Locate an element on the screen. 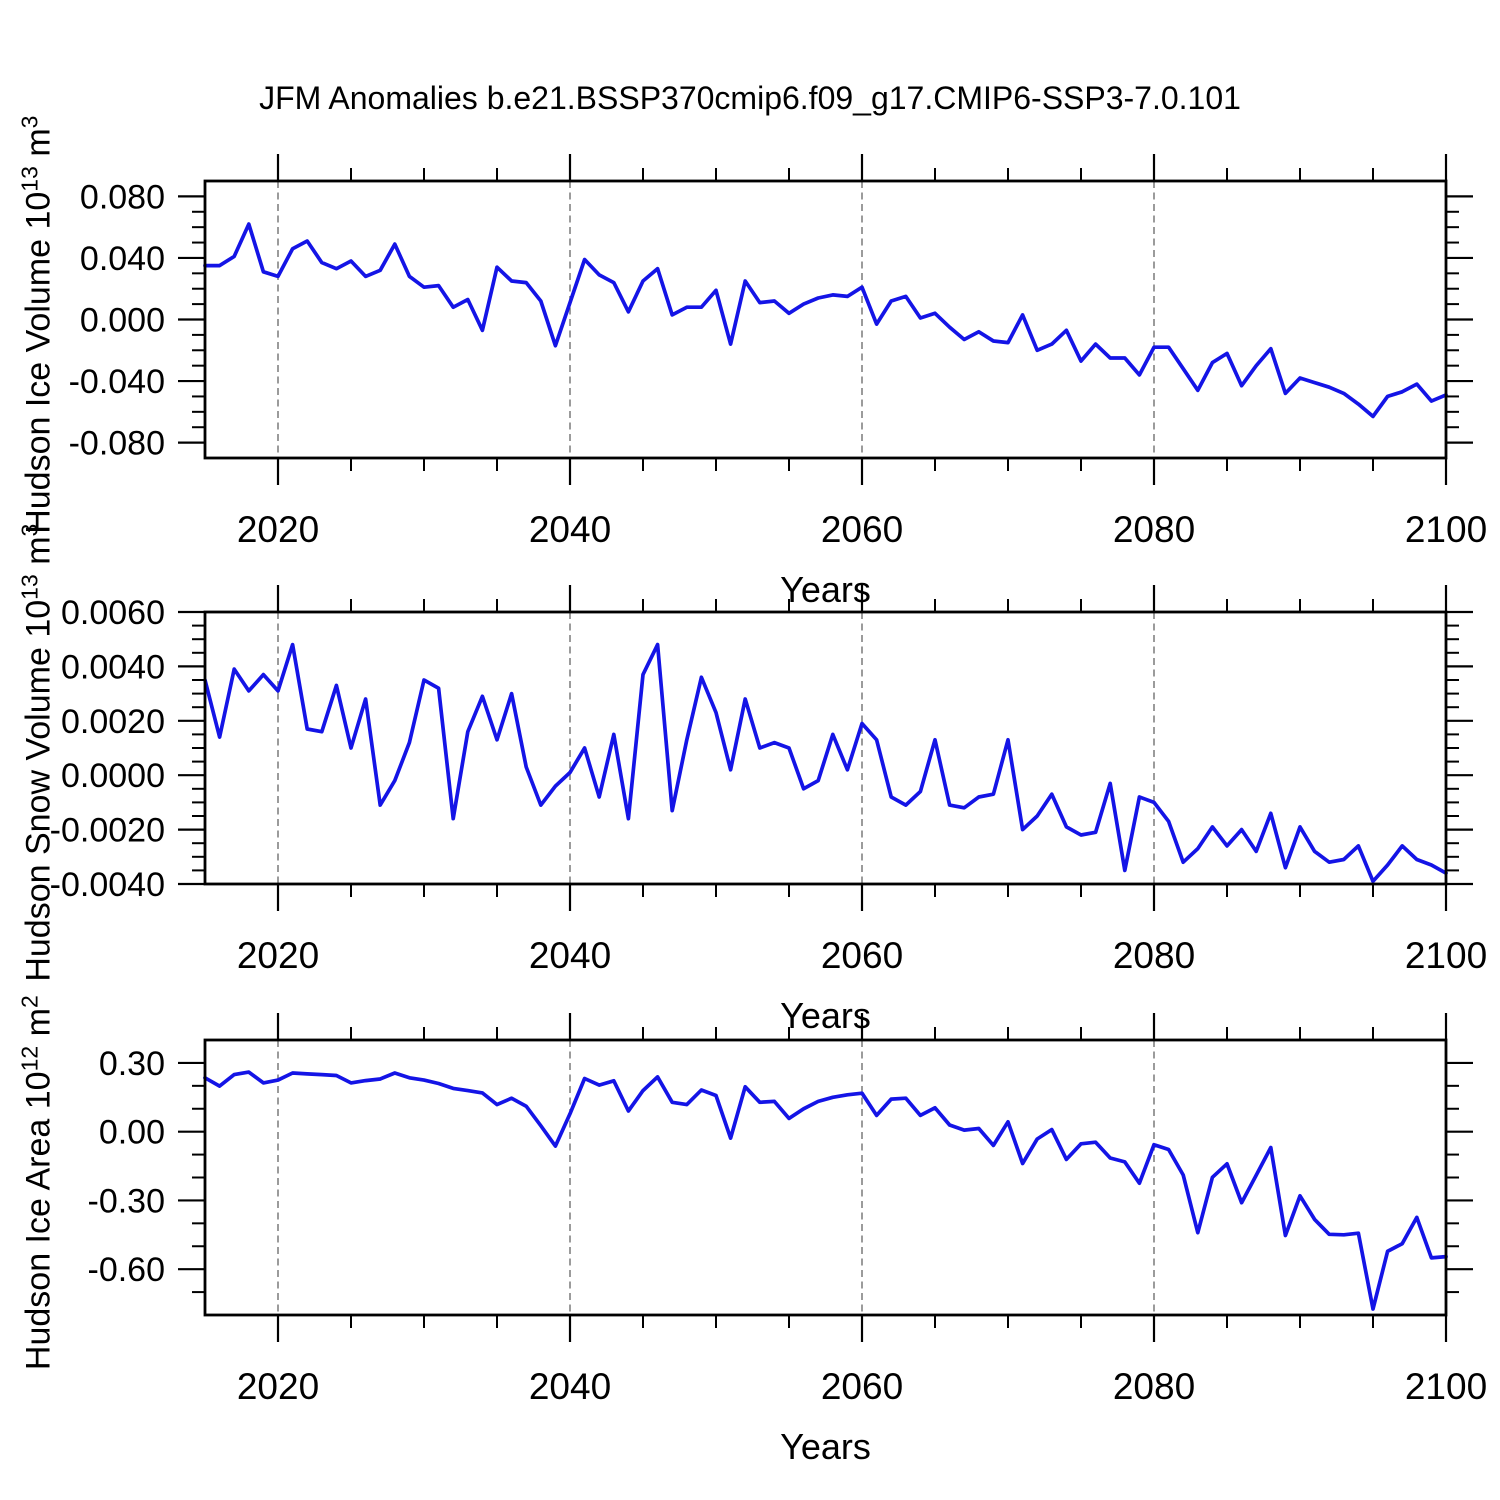 Image resolution: width=1500 pixels, height=1500 pixels. x-axis-title-years-3: Years is located at coordinates (825, 1446).